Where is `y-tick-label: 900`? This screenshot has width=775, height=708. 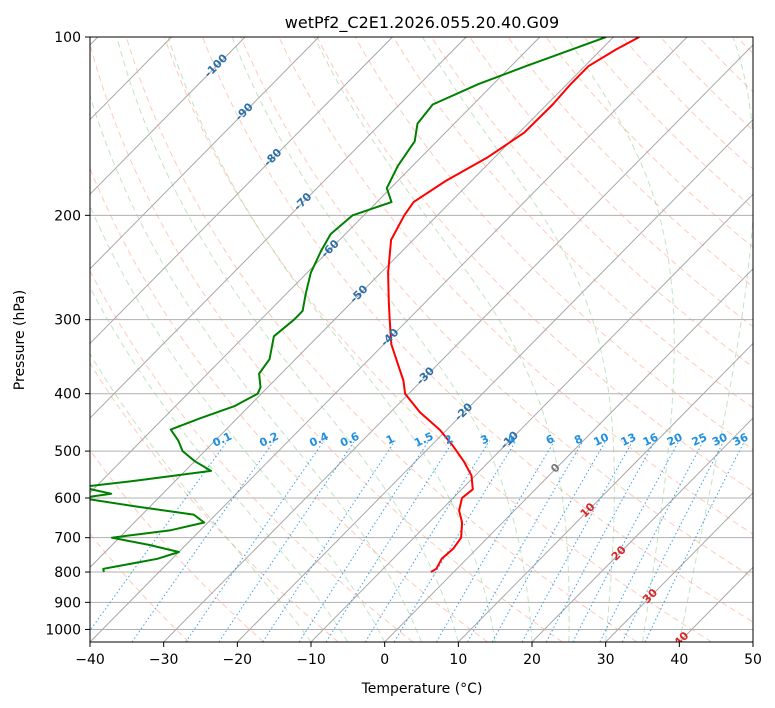 y-tick-label: 900 is located at coordinates (67, 603).